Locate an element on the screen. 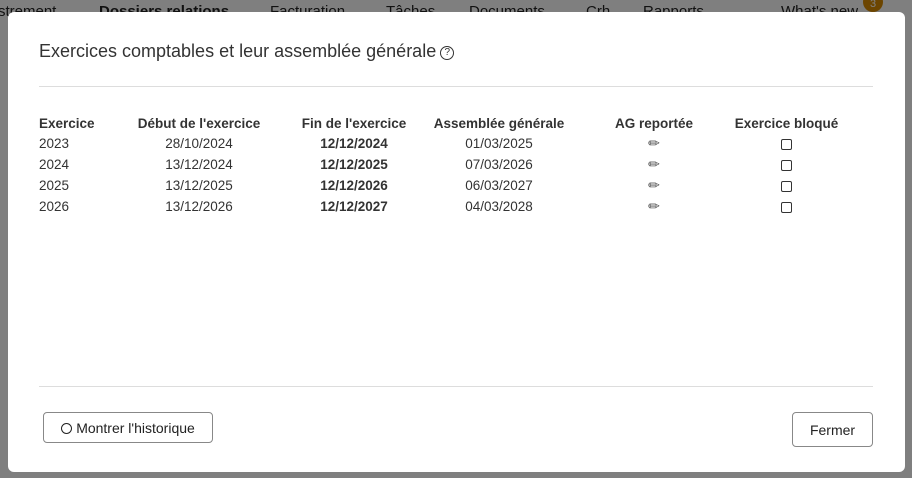 Image resolution: width=912 pixels, height=478 pixels. col-header: Exercice bloqué is located at coordinates (786, 123).